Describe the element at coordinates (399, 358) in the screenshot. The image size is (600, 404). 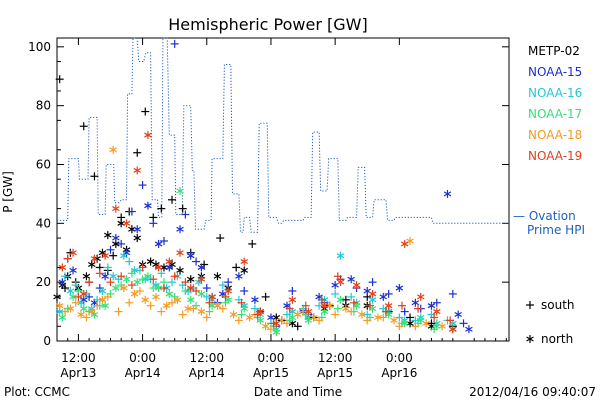
I see `x-tick-label-time: 0:00` at that location.